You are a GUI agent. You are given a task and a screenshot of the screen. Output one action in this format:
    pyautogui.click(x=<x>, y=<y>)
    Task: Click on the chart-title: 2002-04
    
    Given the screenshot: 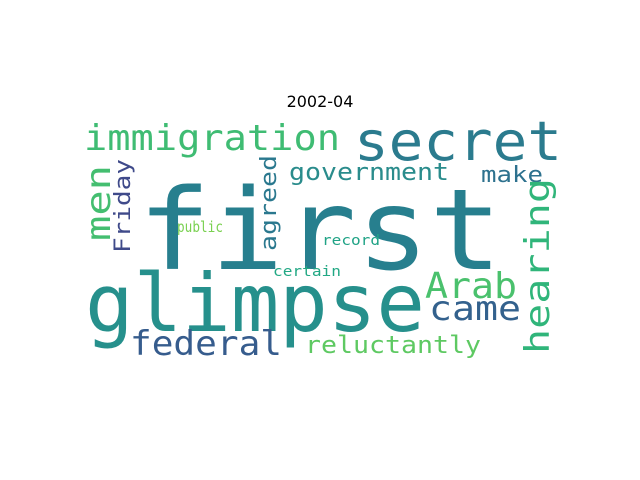 What is the action you would take?
    pyautogui.click(x=320, y=101)
    